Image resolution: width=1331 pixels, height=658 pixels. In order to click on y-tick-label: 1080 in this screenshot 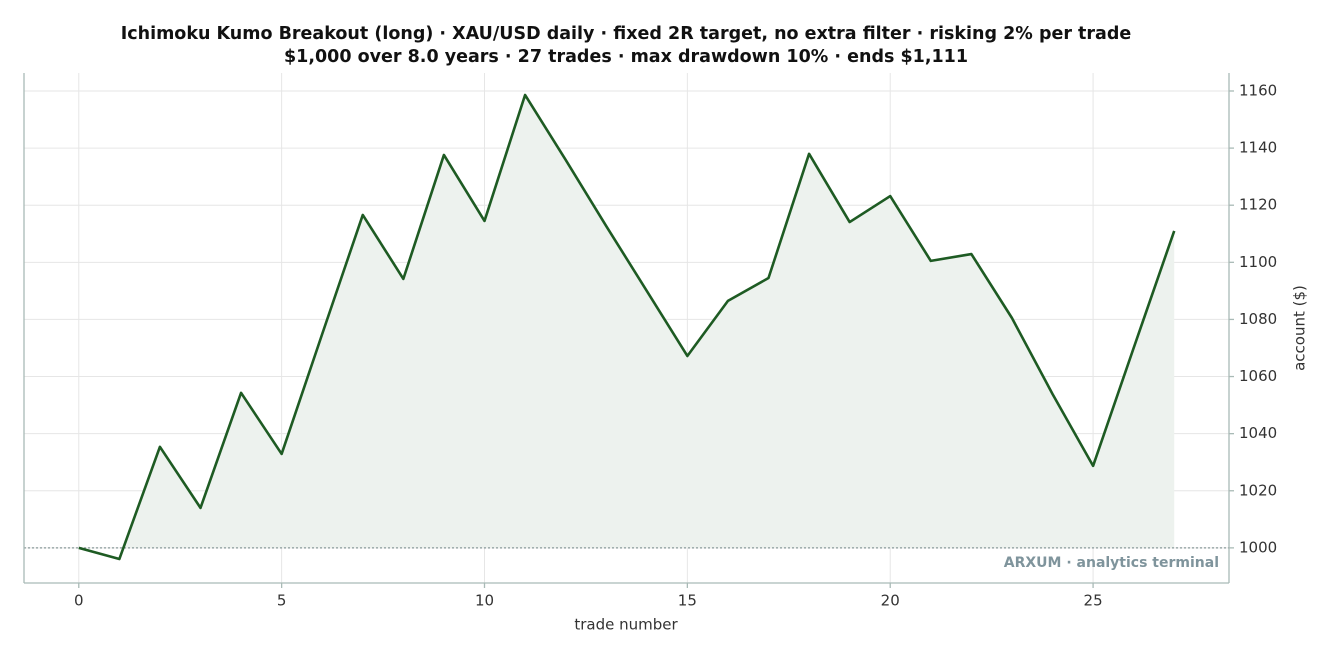, I will do `click(1258, 319)`.